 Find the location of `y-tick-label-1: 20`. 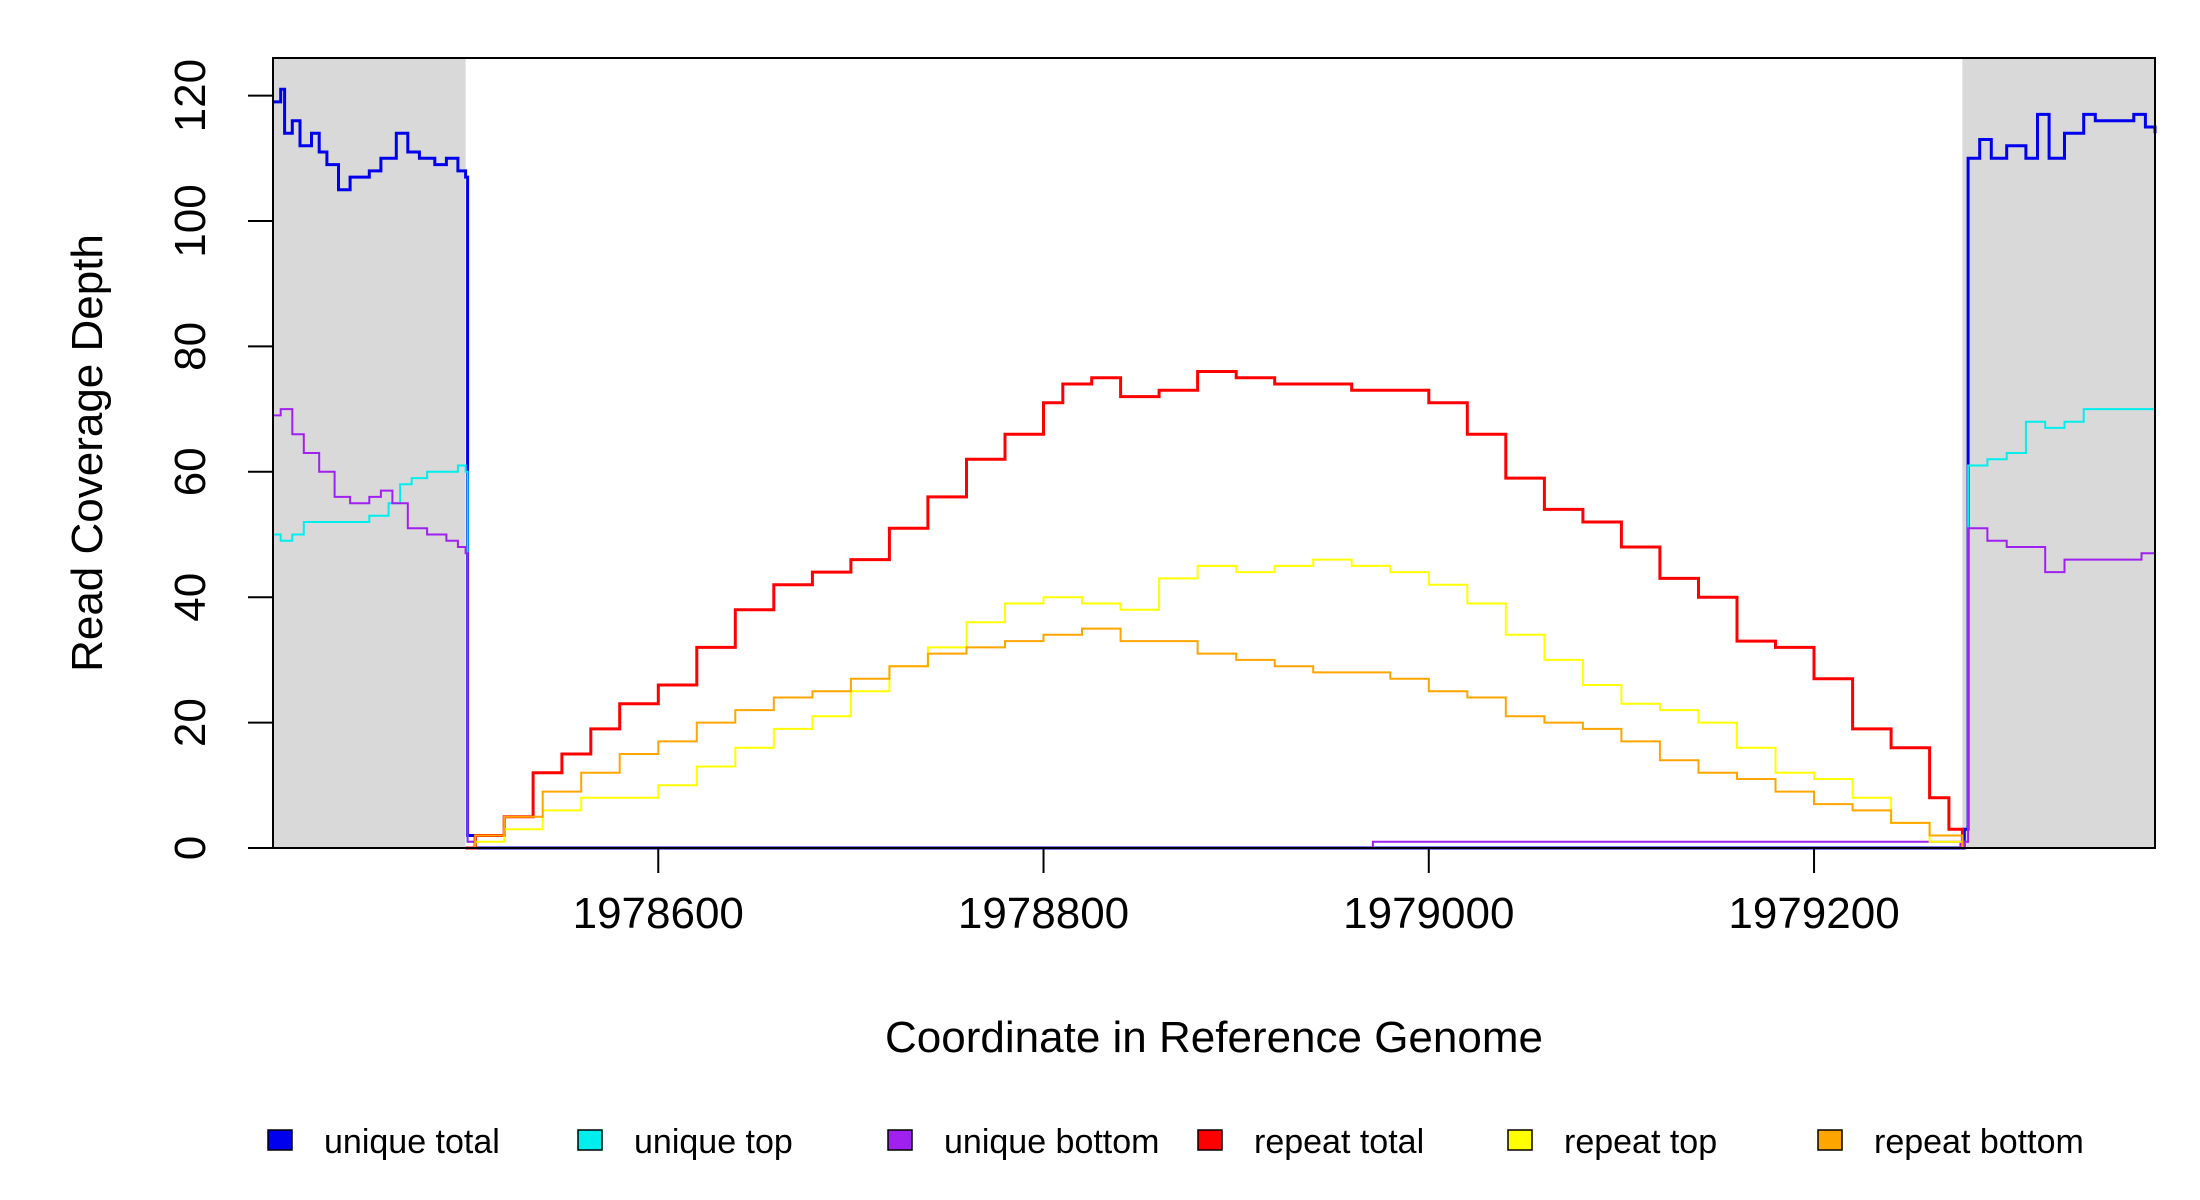

y-tick-label-1: 20 is located at coordinates (190, 722).